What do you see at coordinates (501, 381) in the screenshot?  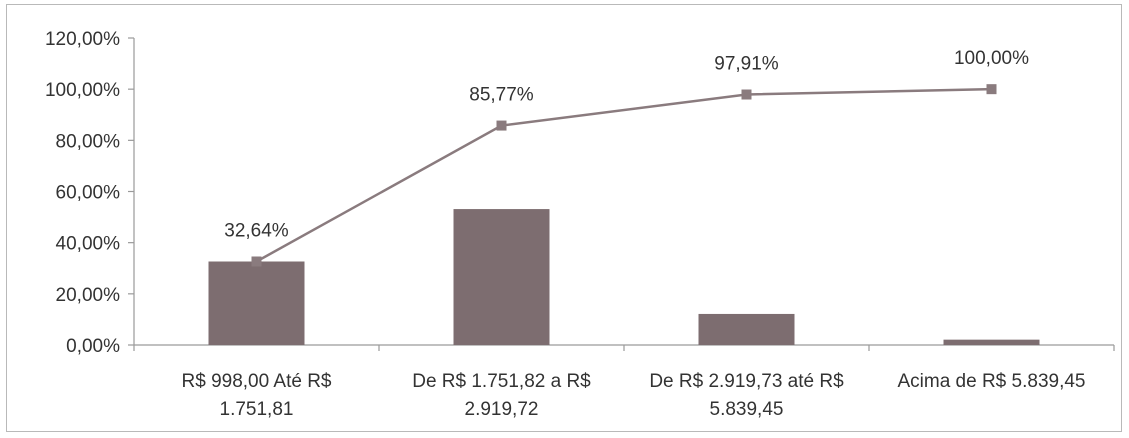 I see `category-label: De R$ 1.751,82 a R$` at bounding box center [501, 381].